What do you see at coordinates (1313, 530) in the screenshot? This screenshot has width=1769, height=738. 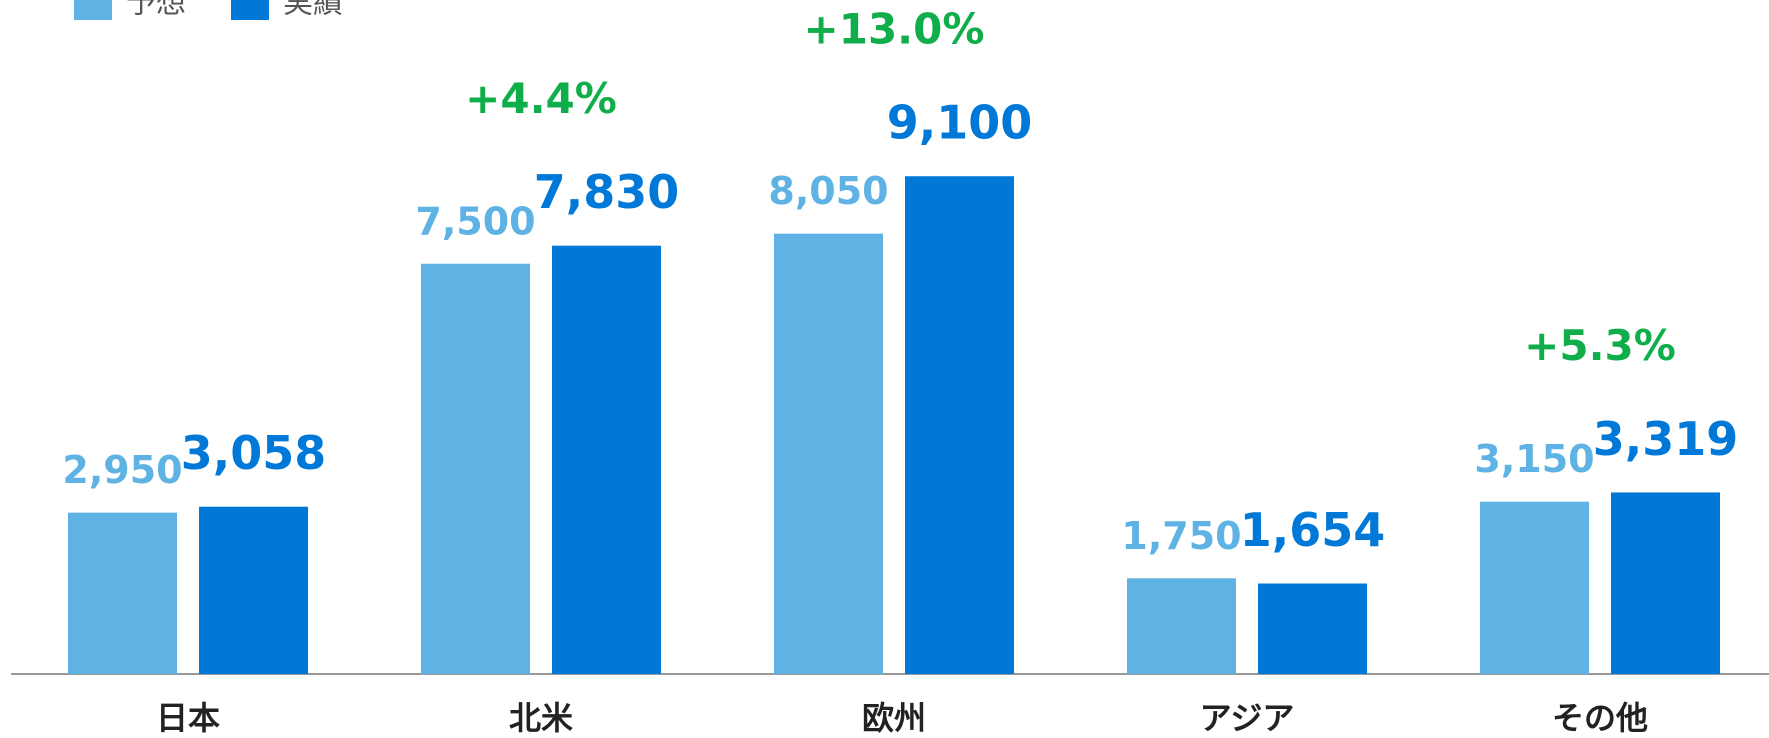 I see `value-label: 1,654` at bounding box center [1313, 530].